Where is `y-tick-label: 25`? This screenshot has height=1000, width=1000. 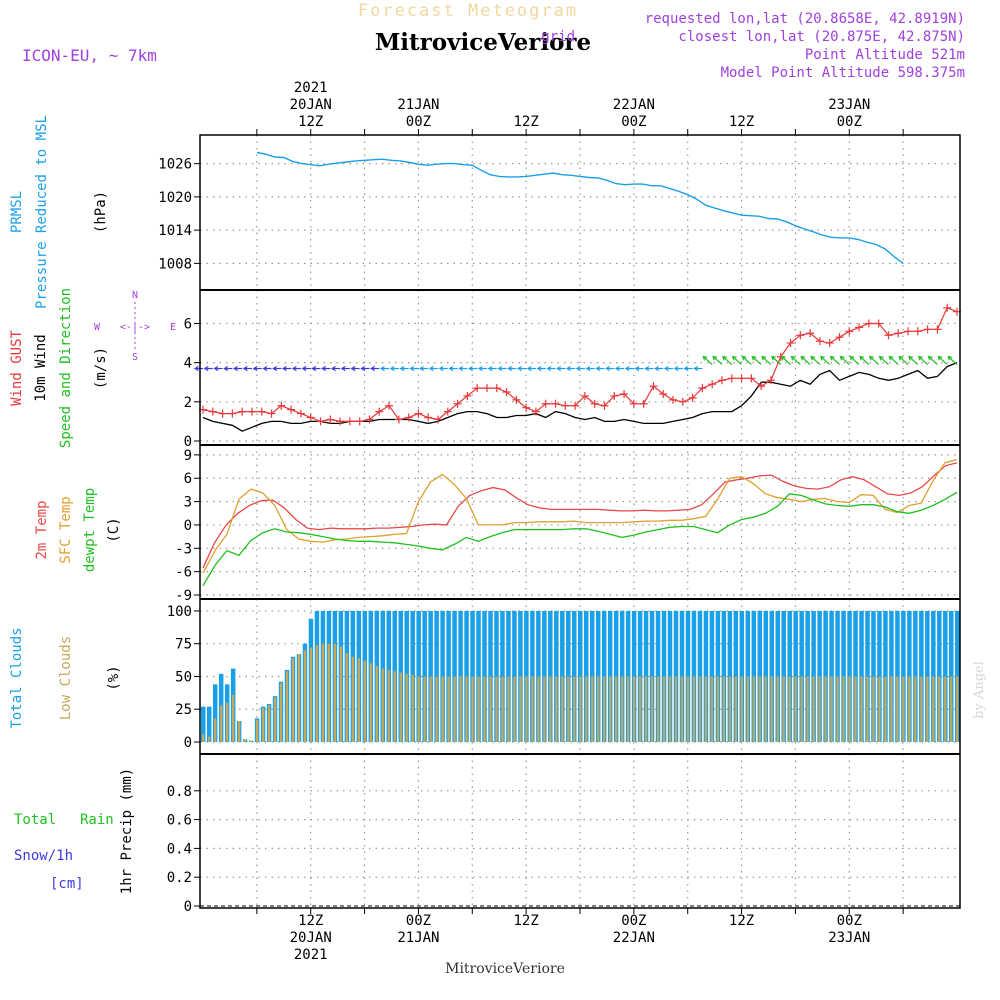 y-tick-label: 25 is located at coordinates (183, 710).